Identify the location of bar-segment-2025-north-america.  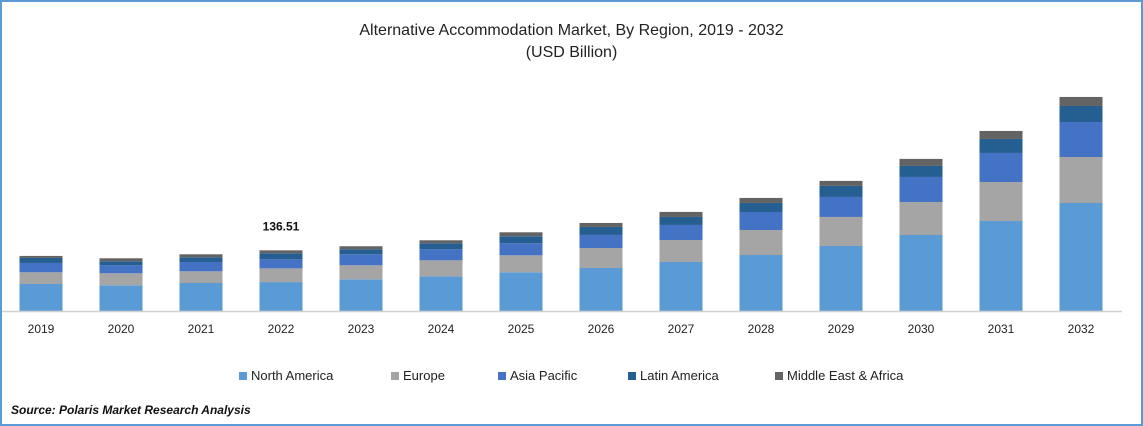
(521, 291).